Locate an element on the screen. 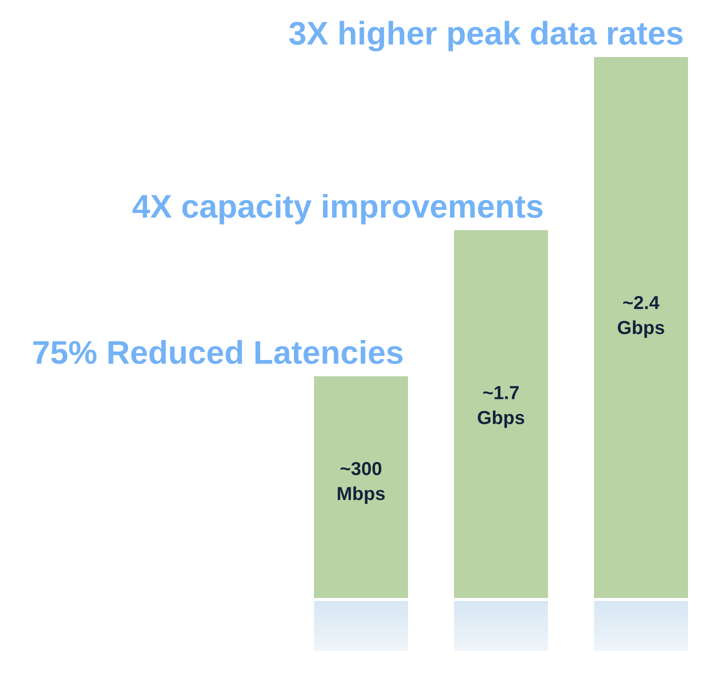 The image size is (720, 680). annotation: ~1.7 Gbps is located at coordinates (501, 407).